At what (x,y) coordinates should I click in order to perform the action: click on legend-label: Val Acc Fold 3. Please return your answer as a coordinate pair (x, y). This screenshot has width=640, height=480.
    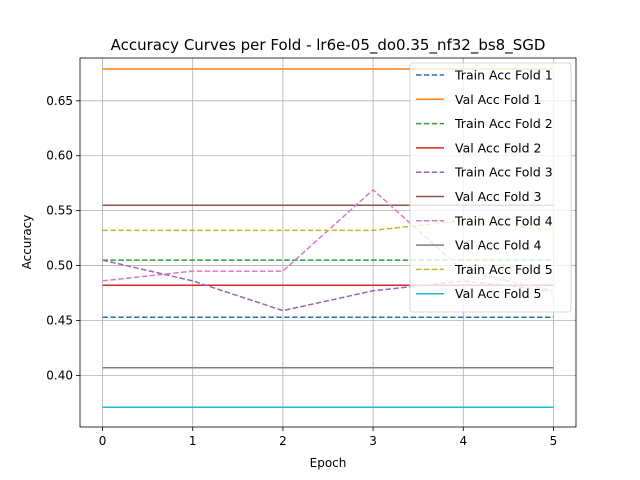
    Looking at the image, I should click on (498, 196).